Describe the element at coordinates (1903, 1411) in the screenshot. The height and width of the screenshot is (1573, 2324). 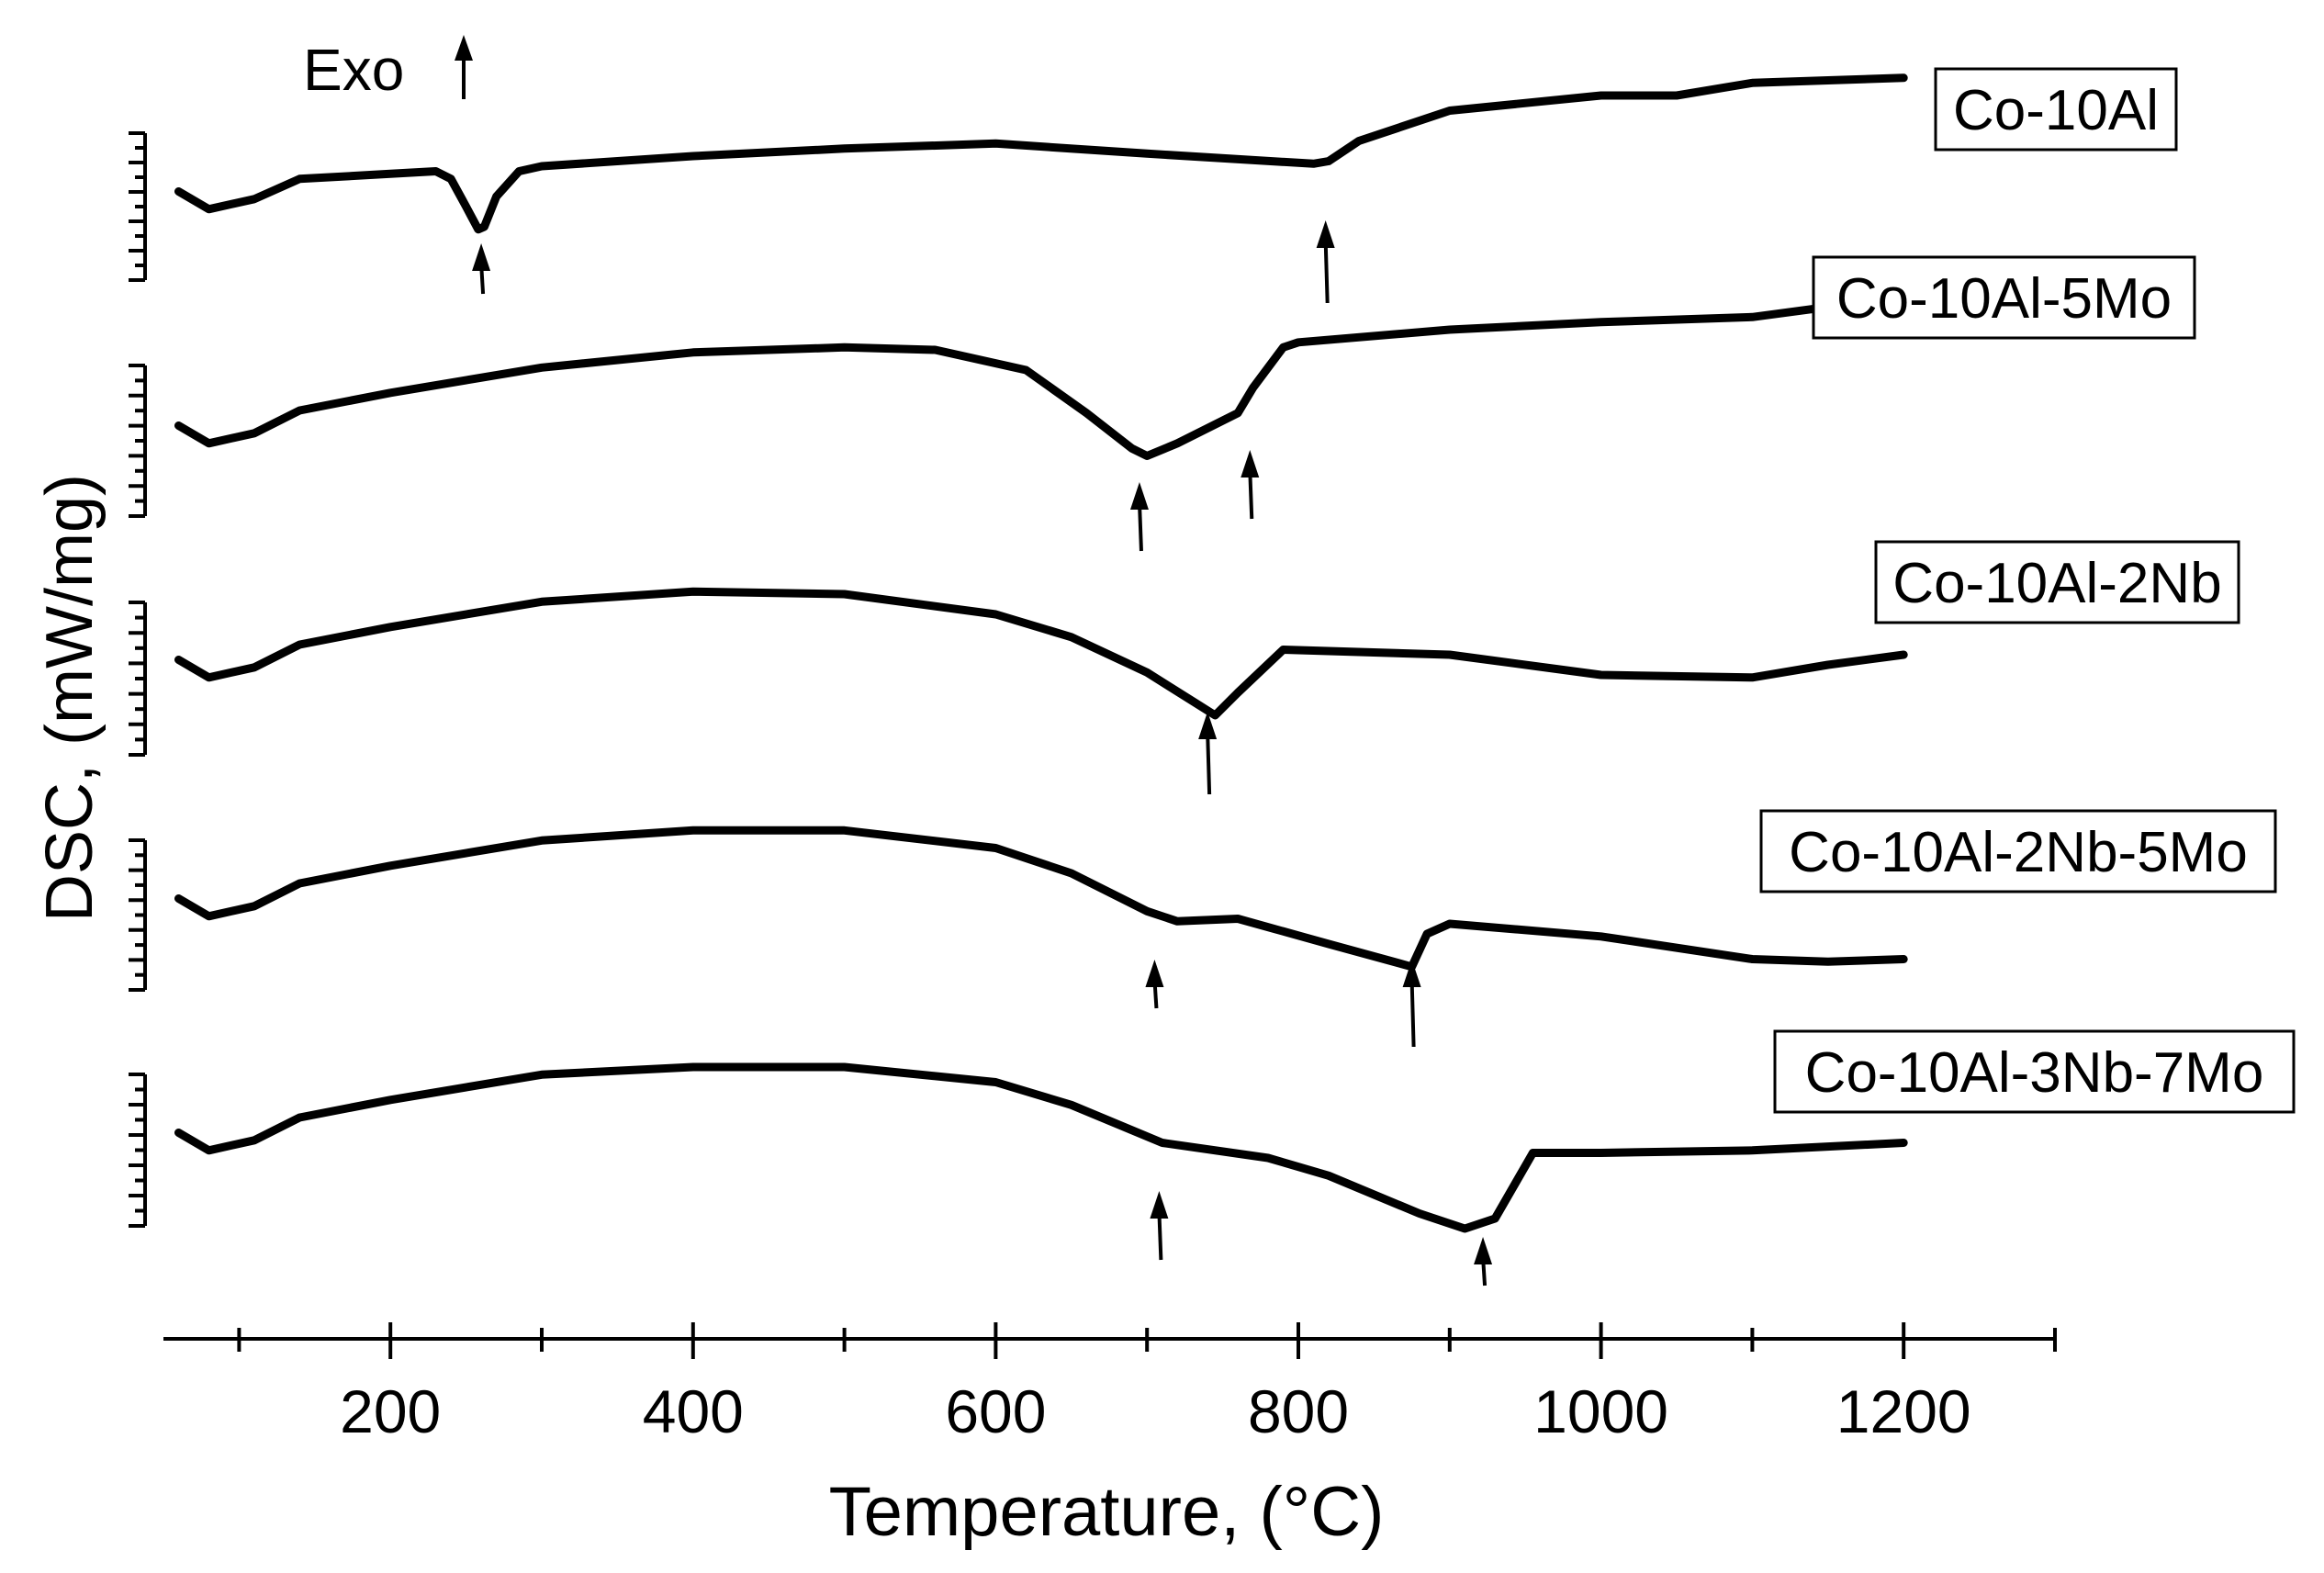
I see `x-tick-label: 1200` at that location.